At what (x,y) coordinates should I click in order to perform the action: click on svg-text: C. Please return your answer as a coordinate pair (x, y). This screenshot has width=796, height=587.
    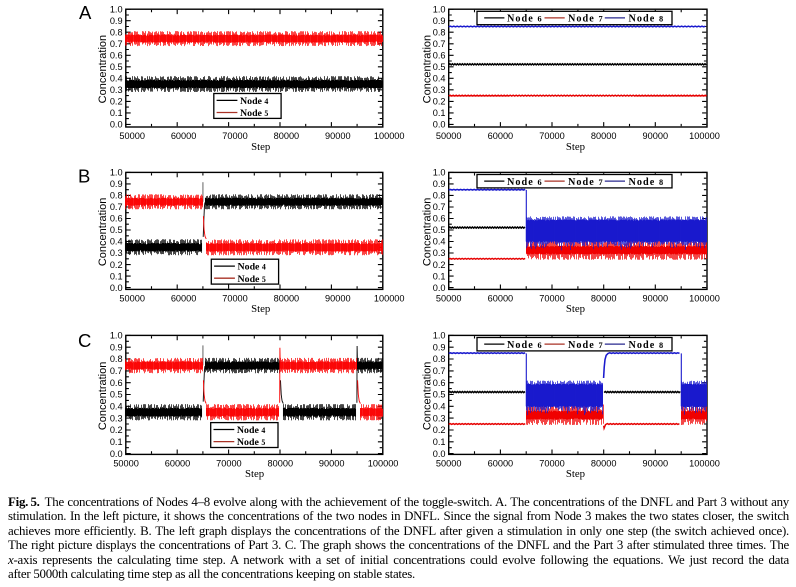
    Looking at the image, I should click on (84, 340).